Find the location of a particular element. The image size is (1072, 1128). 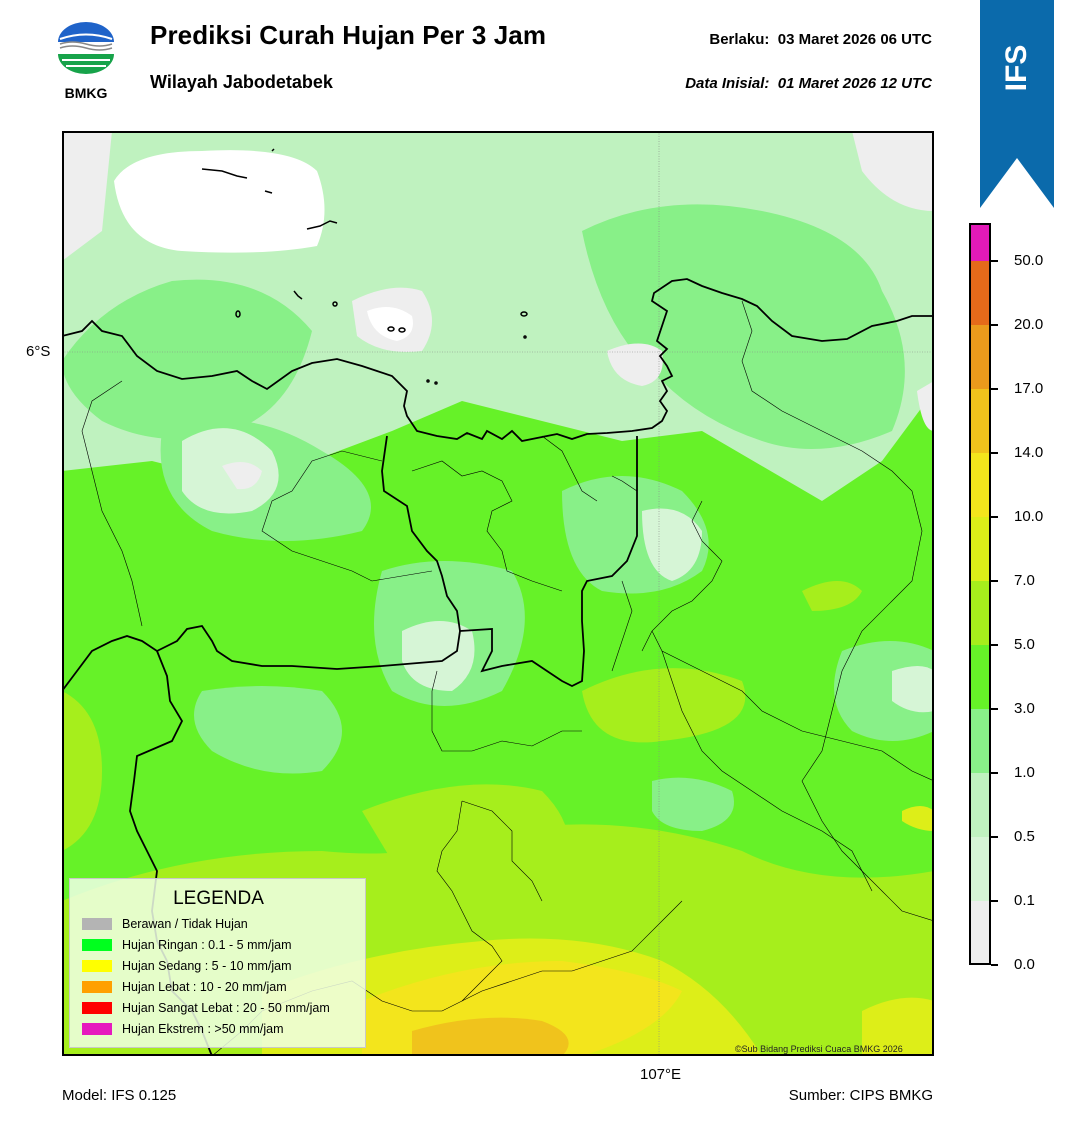

latitude-label: 6°S is located at coordinates (38, 351).